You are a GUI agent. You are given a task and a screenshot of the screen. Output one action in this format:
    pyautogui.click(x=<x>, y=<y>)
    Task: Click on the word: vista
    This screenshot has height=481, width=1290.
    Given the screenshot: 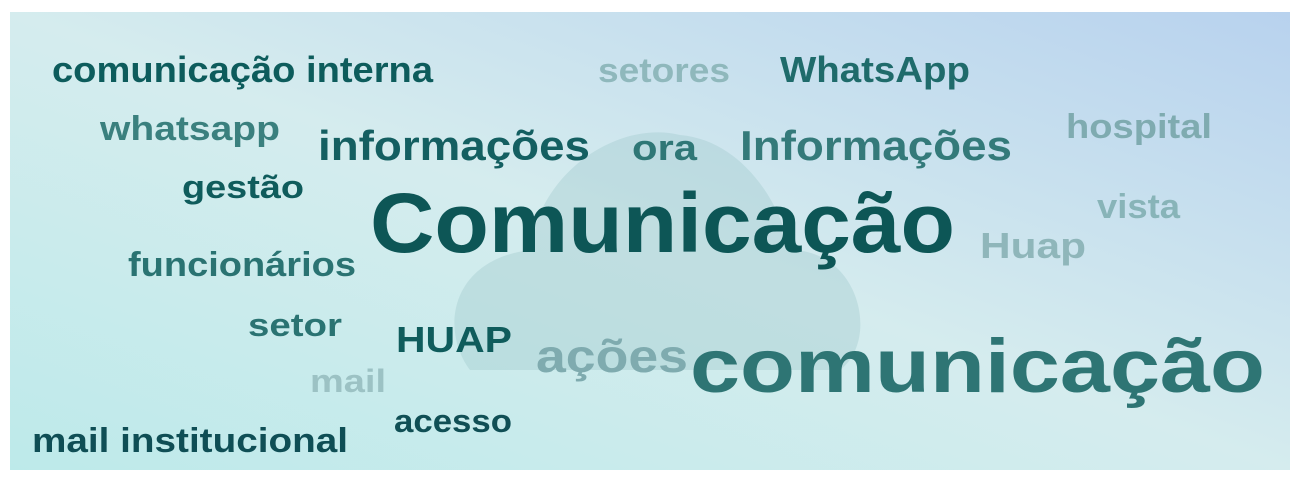 What is the action you would take?
    pyautogui.click(x=1139, y=207)
    